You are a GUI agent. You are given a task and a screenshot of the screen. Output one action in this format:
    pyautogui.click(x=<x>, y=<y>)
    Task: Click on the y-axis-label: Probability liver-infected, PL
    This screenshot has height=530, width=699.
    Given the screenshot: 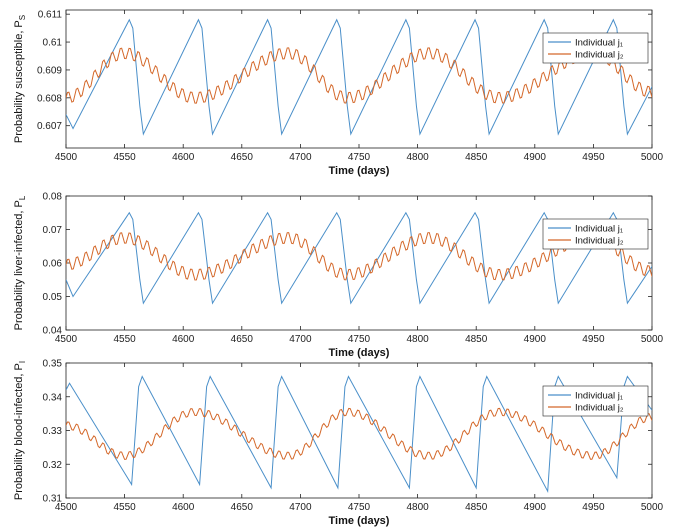 What is the action you would take?
    pyautogui.click(x=20, y=262)
    